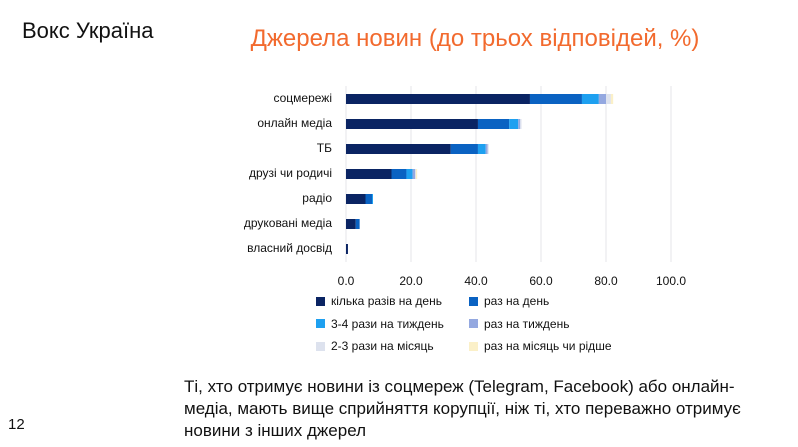 Image resolution: width=798 pixels, height=447 pixels. I want to click on x-tick-label: 80.0, so click(606, 281).